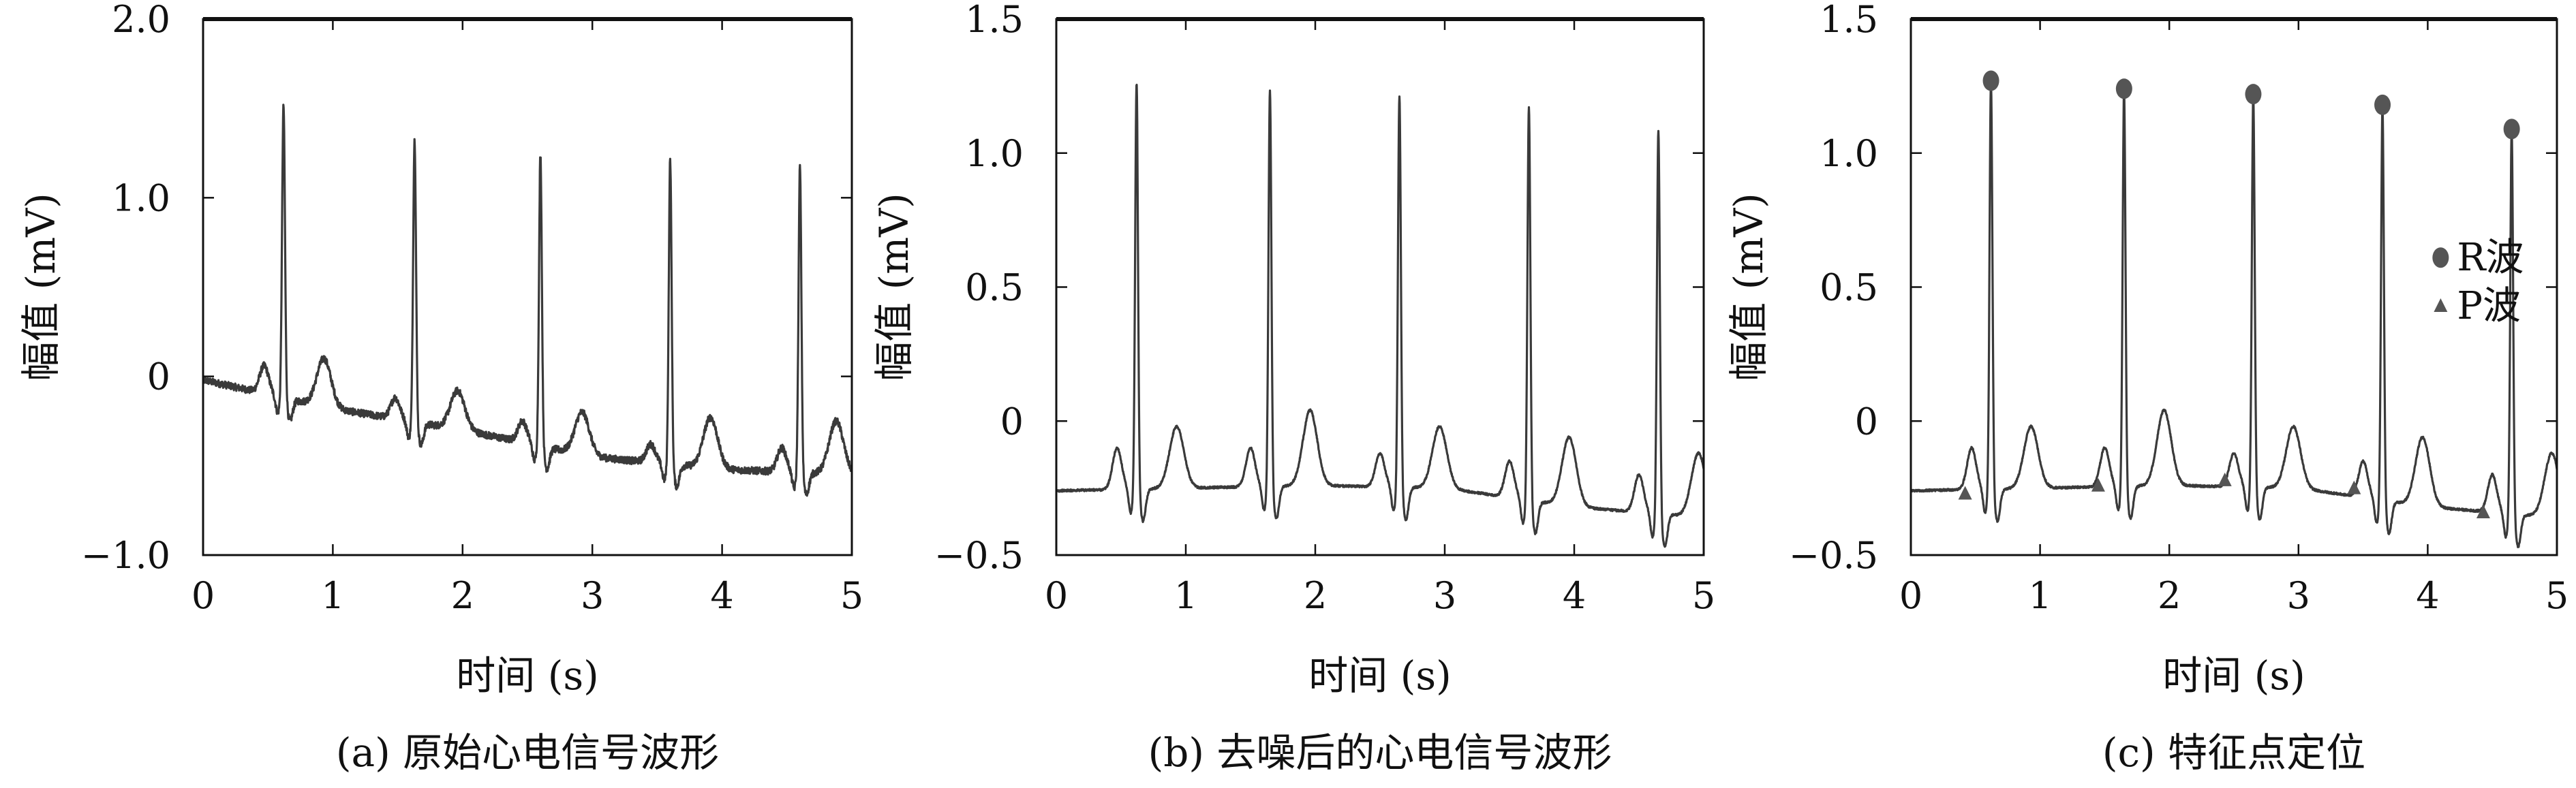  Describe the element at coordinates (125, 555) in the screenshot. I see `y-tick-label: −1.0` at that location.